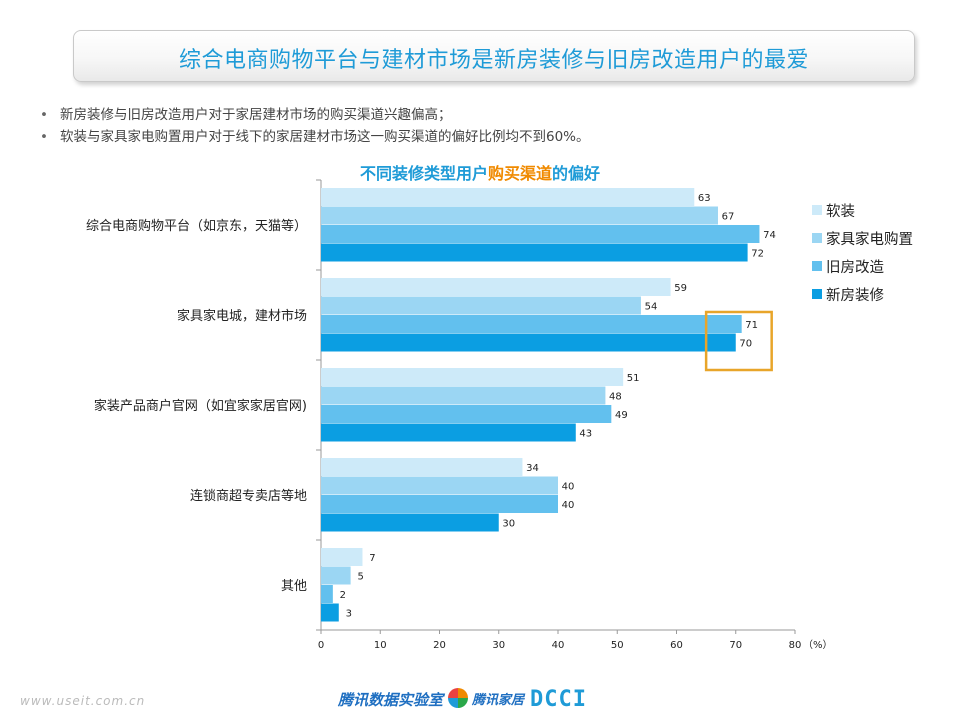 This screenshot has height=720, width=960. What do you see at coordinates (242, 316) in the screenshot?
I see `category-label: 家具家电城，建材市场` at bounding box center [242, 316].